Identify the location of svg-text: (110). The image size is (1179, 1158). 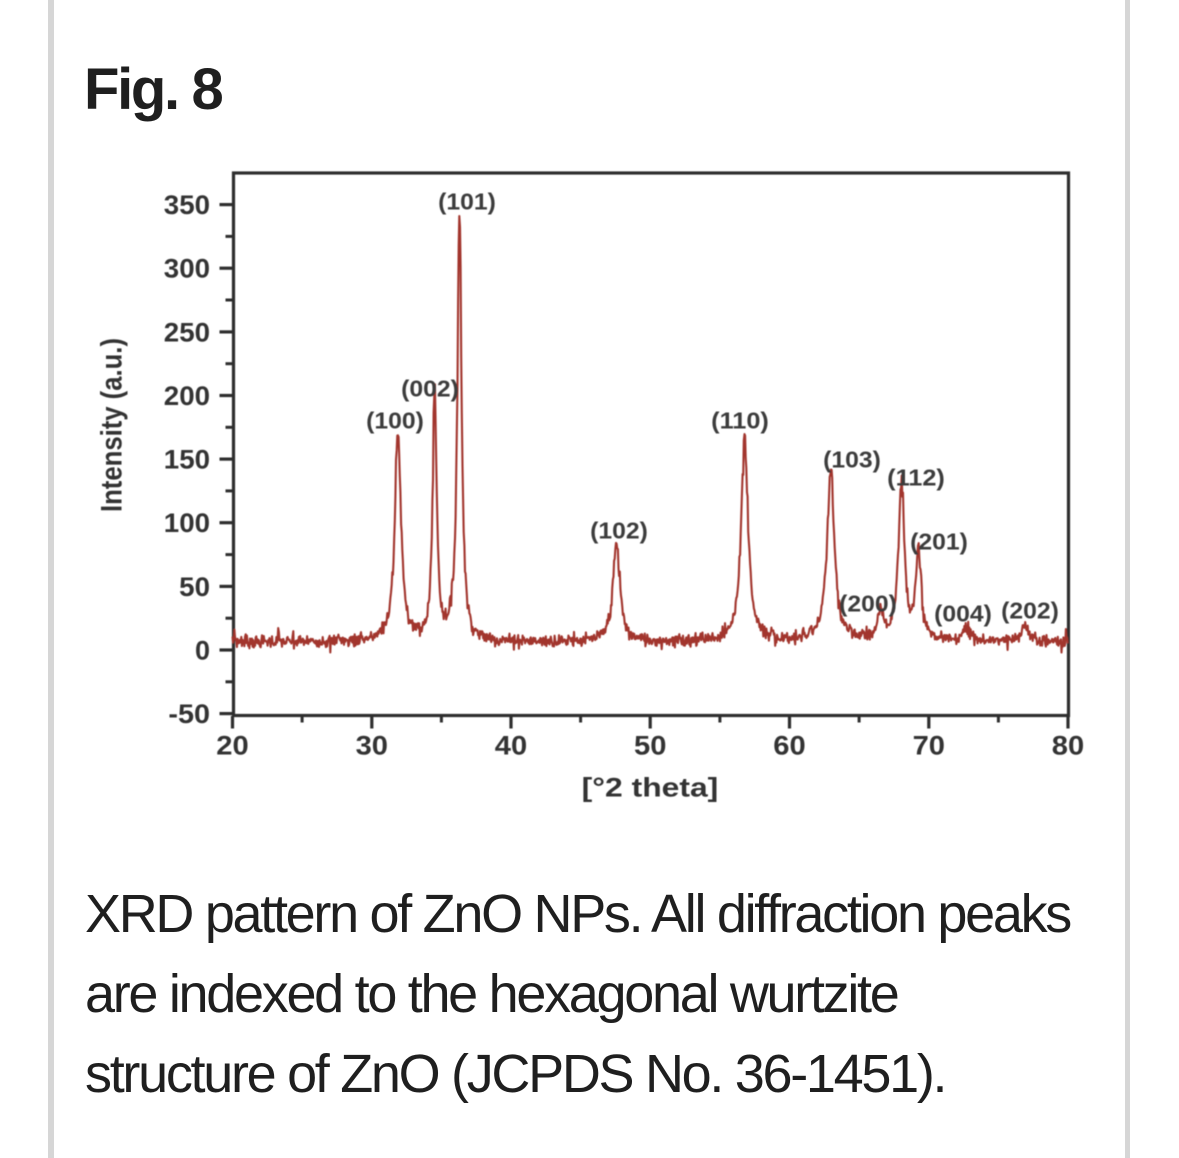
(740, 421).